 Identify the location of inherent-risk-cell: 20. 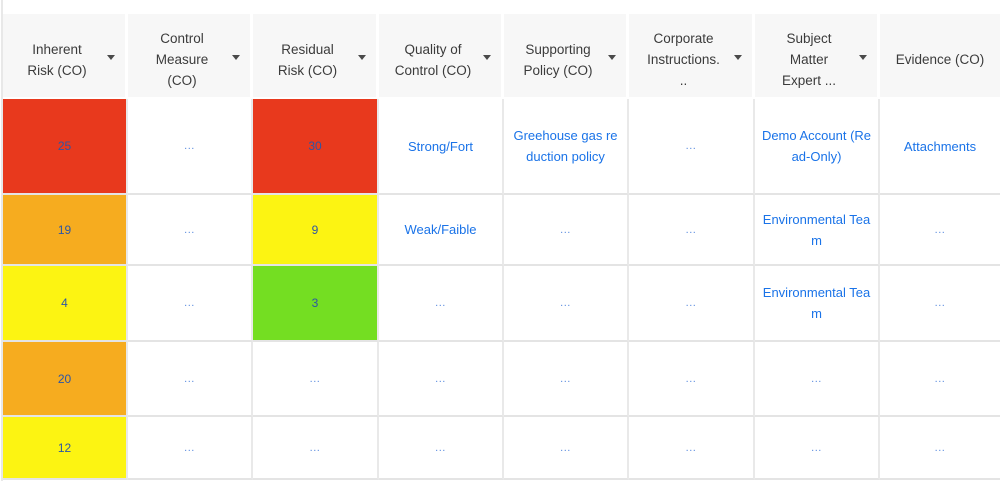
(65, 379).